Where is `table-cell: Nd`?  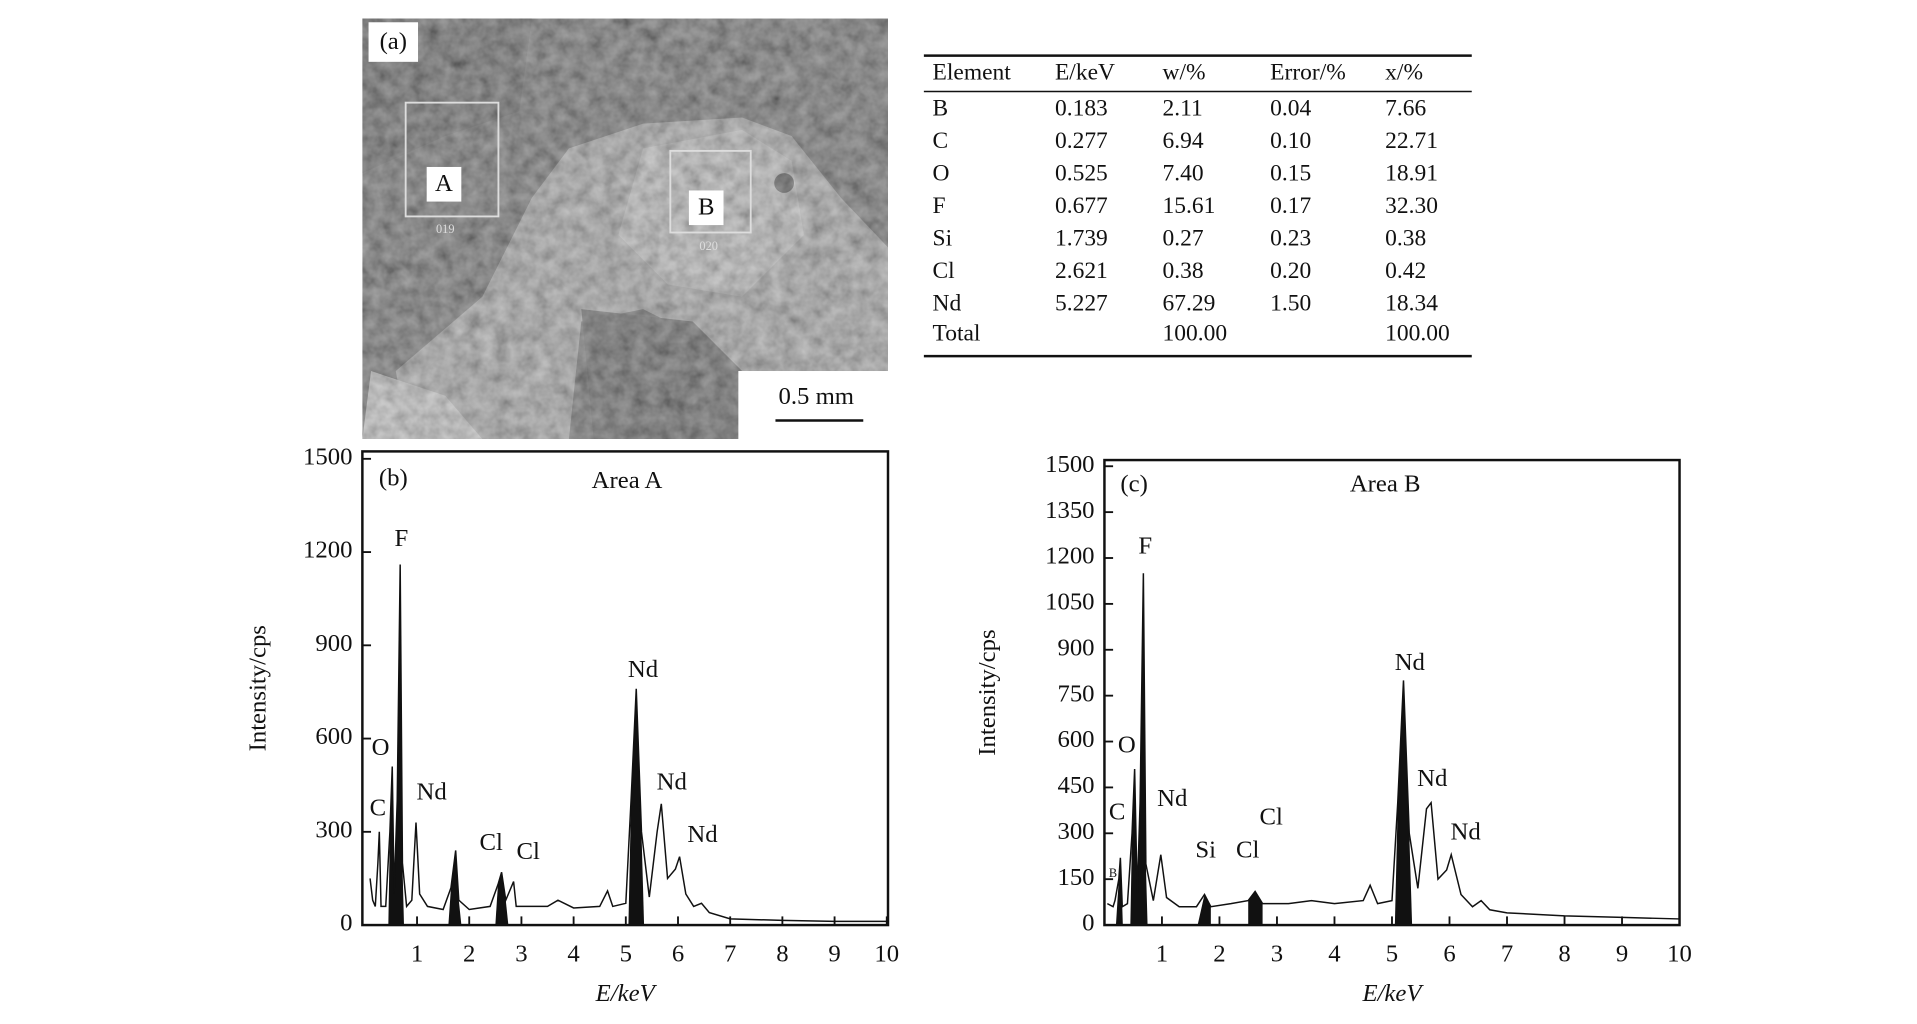 table-cell: Nd is located at coordinates (947, 304).